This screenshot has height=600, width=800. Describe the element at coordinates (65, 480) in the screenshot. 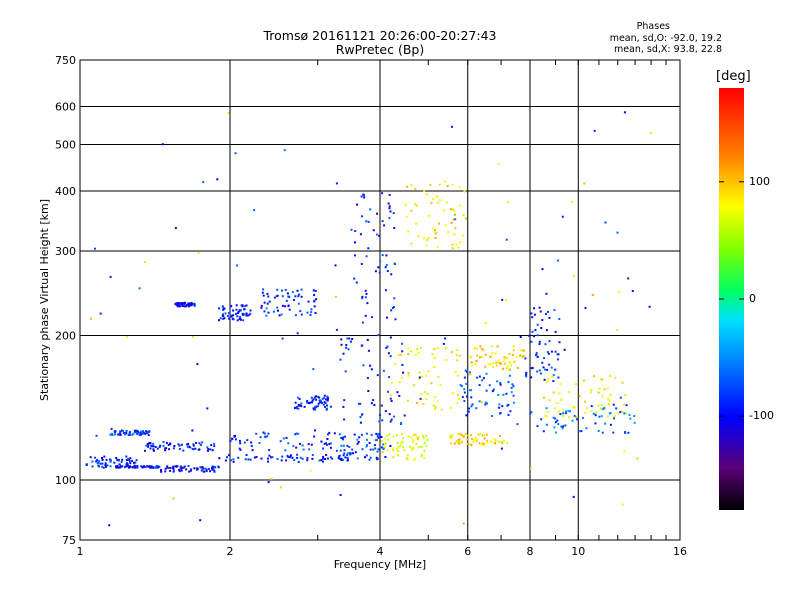

I see `y-tick-label: 100` at that location.